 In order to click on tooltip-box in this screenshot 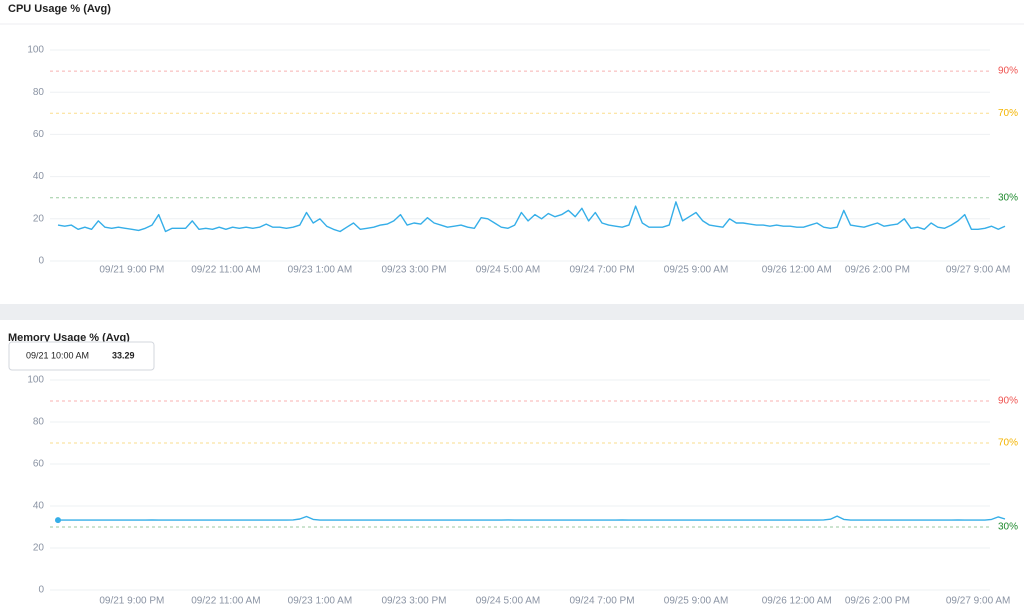, I will do `click(81, 356)`.